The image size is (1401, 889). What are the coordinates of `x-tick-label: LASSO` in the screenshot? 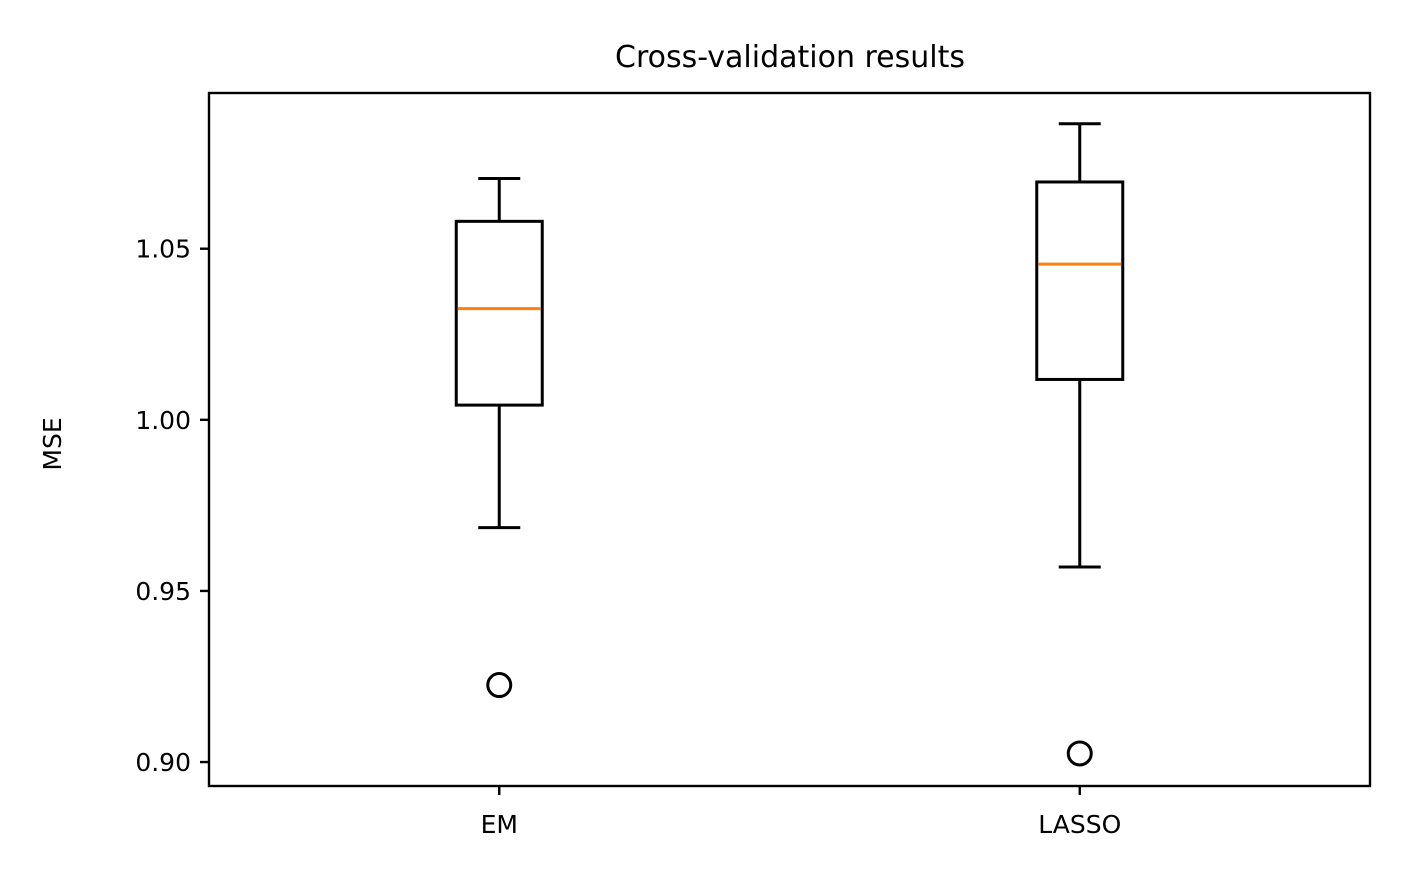 It's located at (1079, 824).